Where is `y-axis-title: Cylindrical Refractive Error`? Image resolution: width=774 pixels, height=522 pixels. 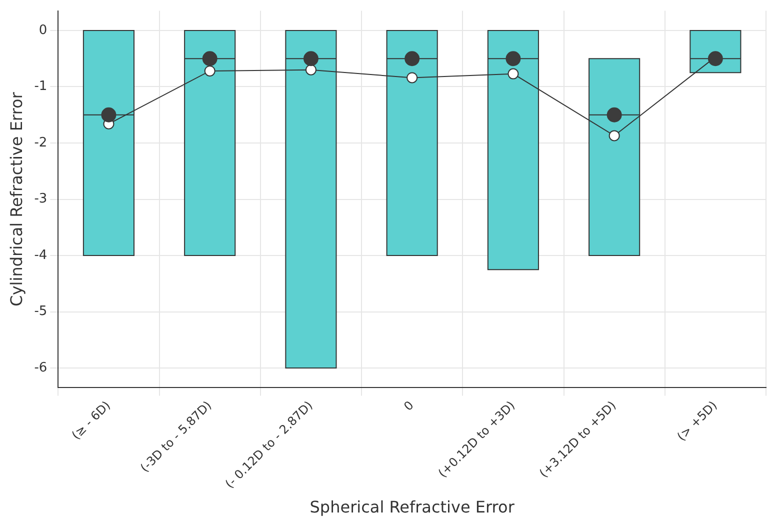 y-axis-title: Cylindrical Refractive Error is located at coordinates (16, 199).